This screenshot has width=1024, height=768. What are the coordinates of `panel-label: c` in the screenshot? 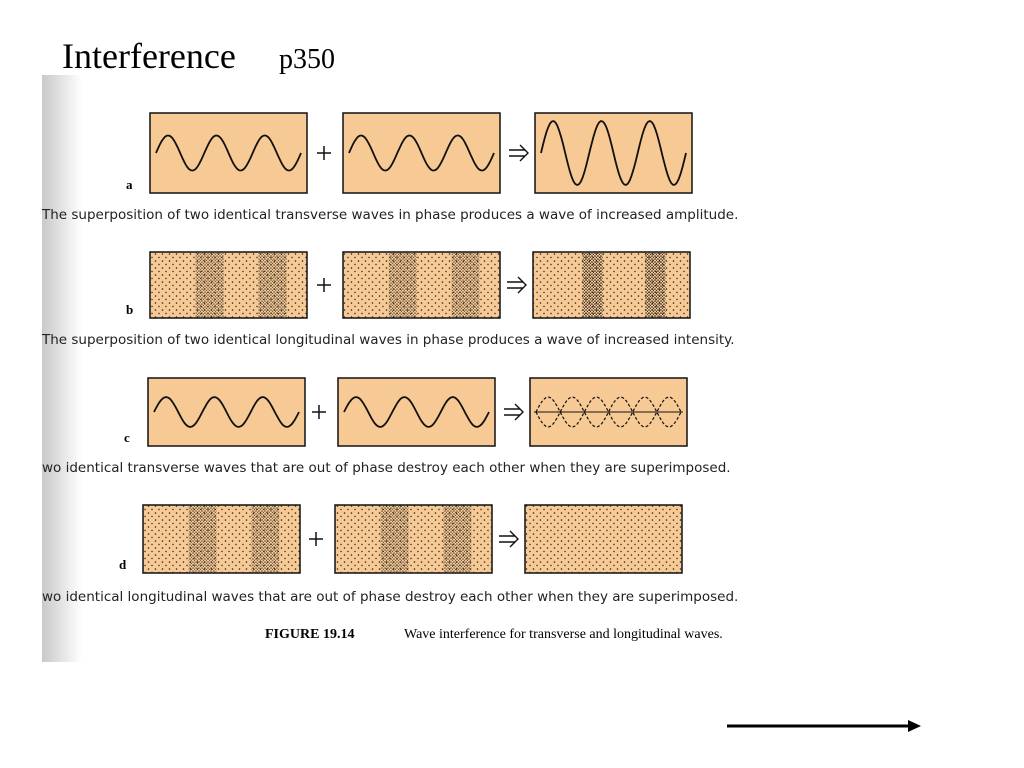 It's located at (127, 437).